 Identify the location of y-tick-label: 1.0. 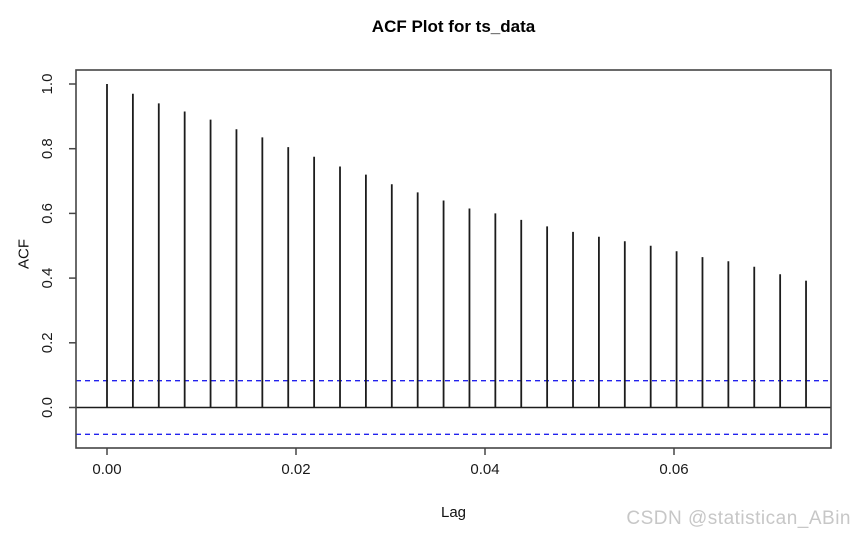
(47, 84).